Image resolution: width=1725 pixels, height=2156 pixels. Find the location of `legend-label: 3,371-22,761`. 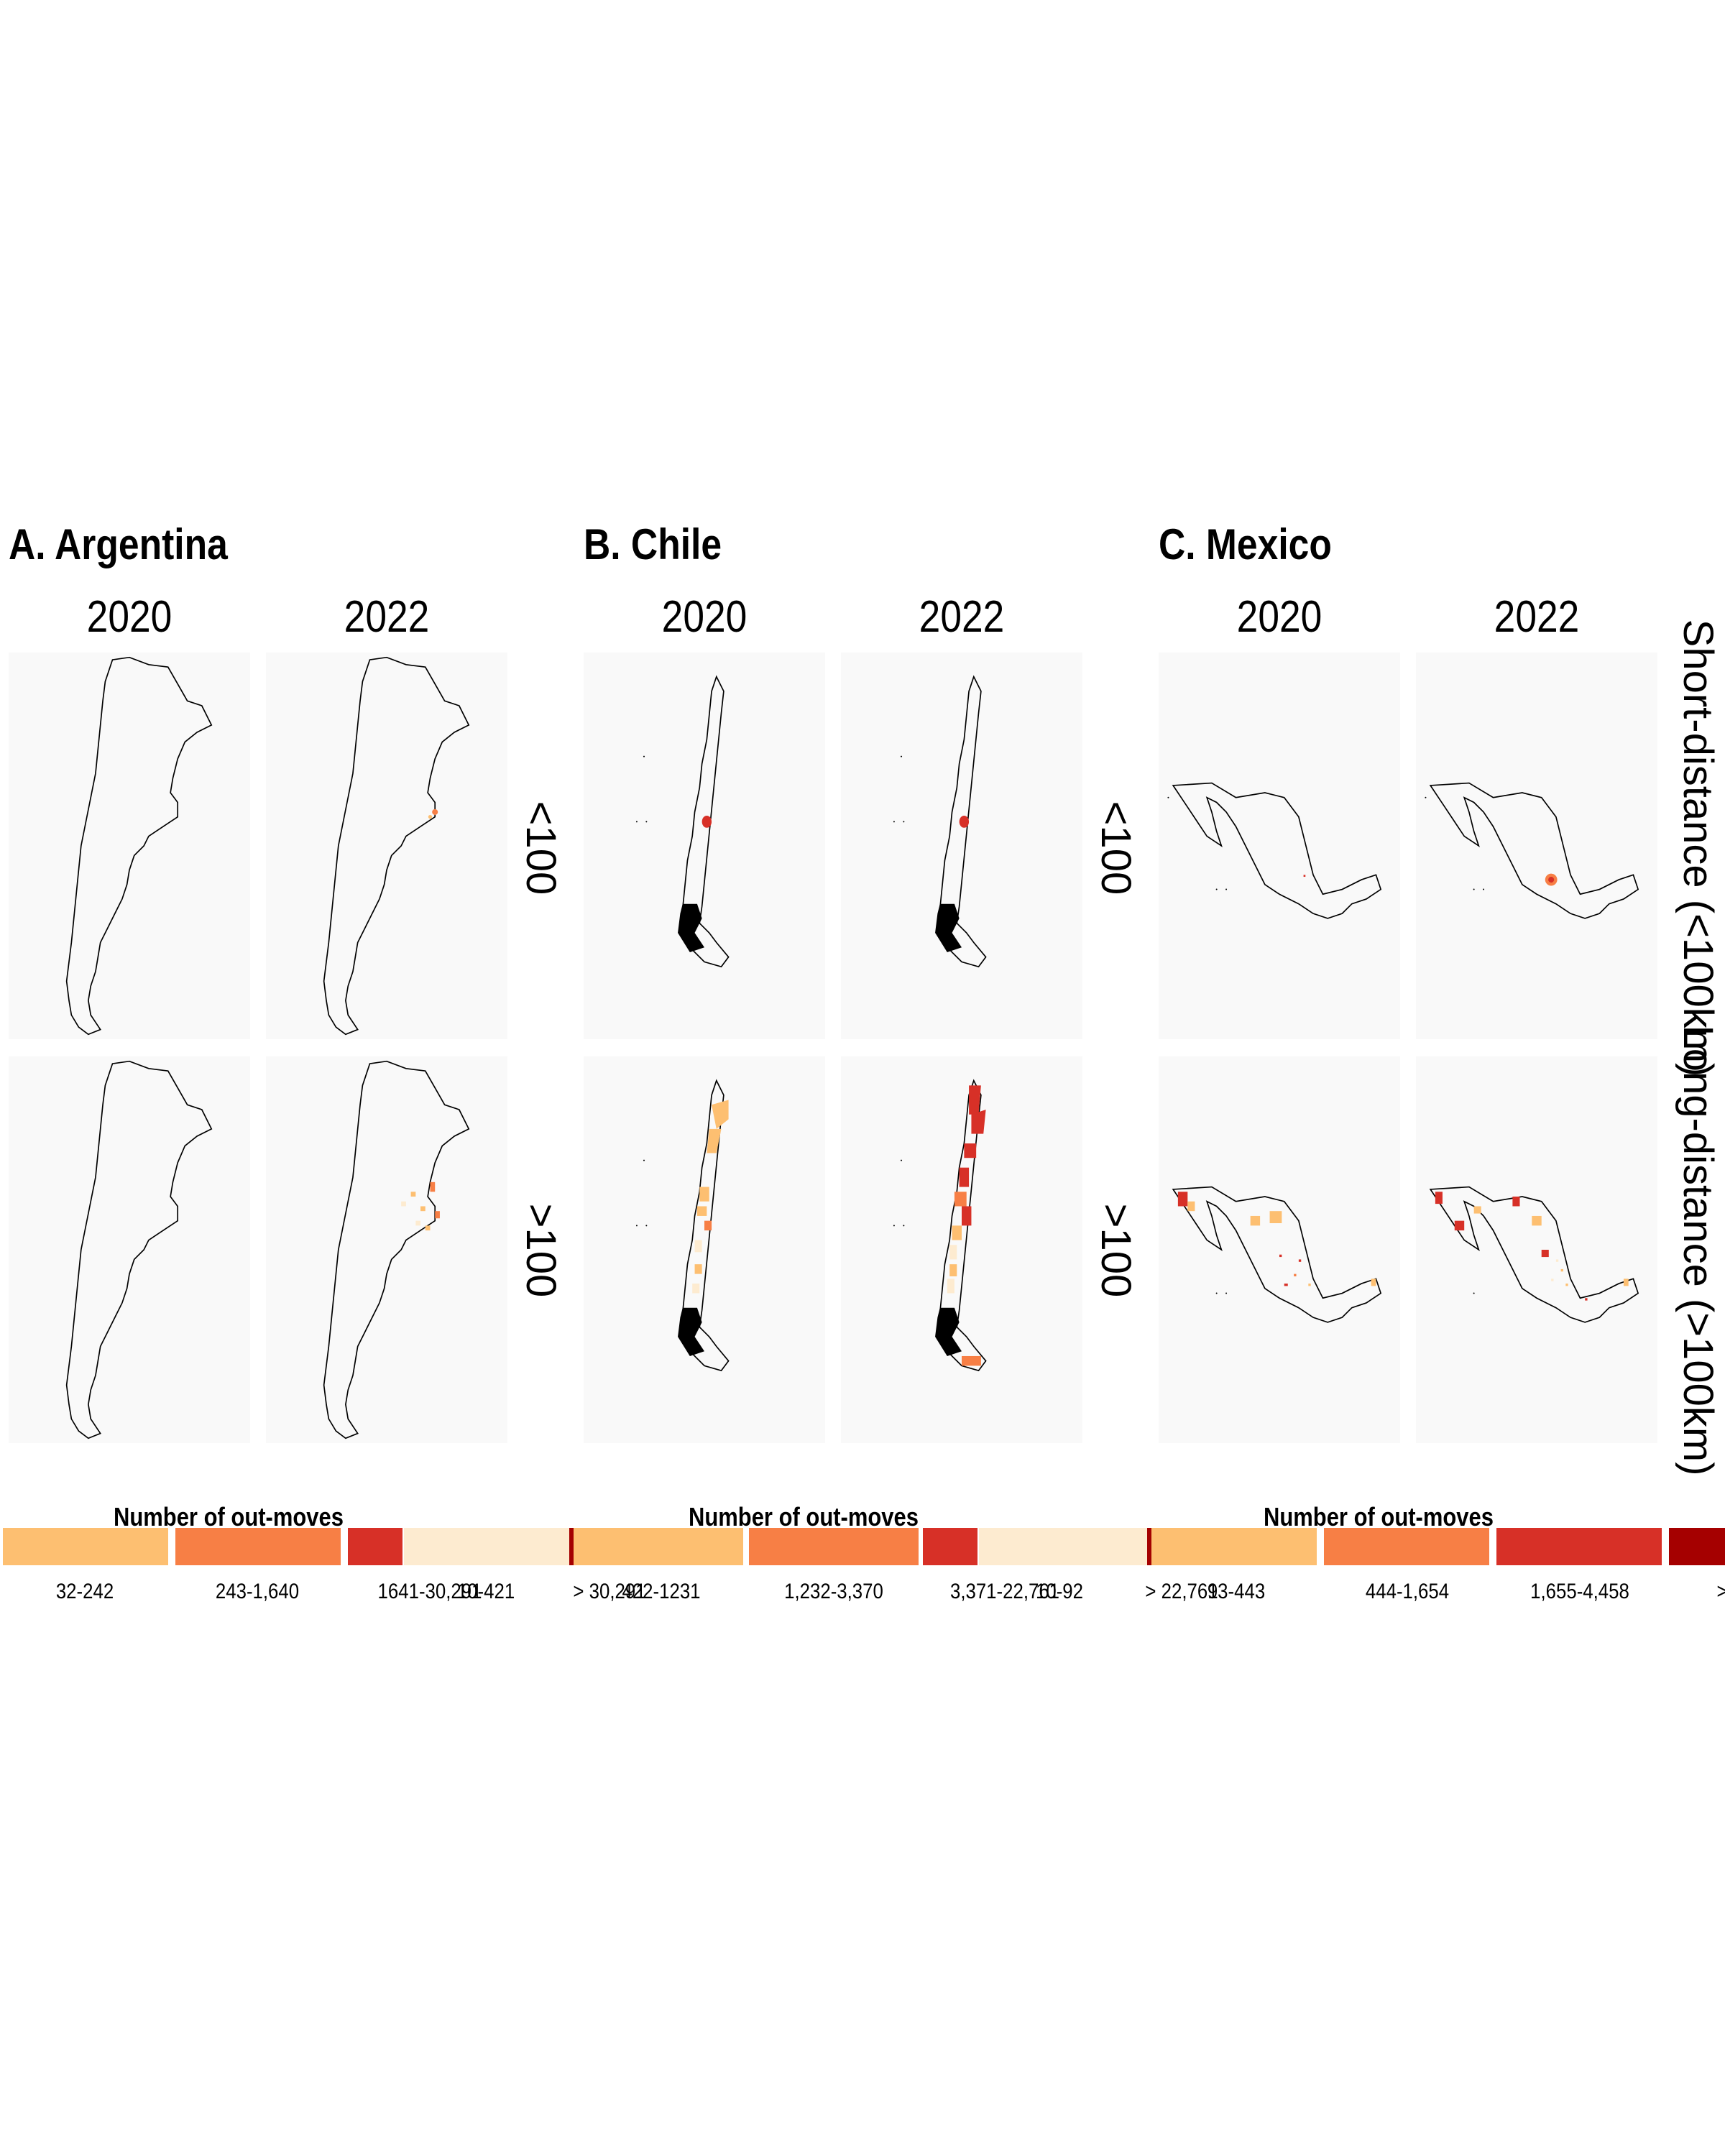

legend-label: 3,371-22,761 is located at coordinates (1004, 1592).